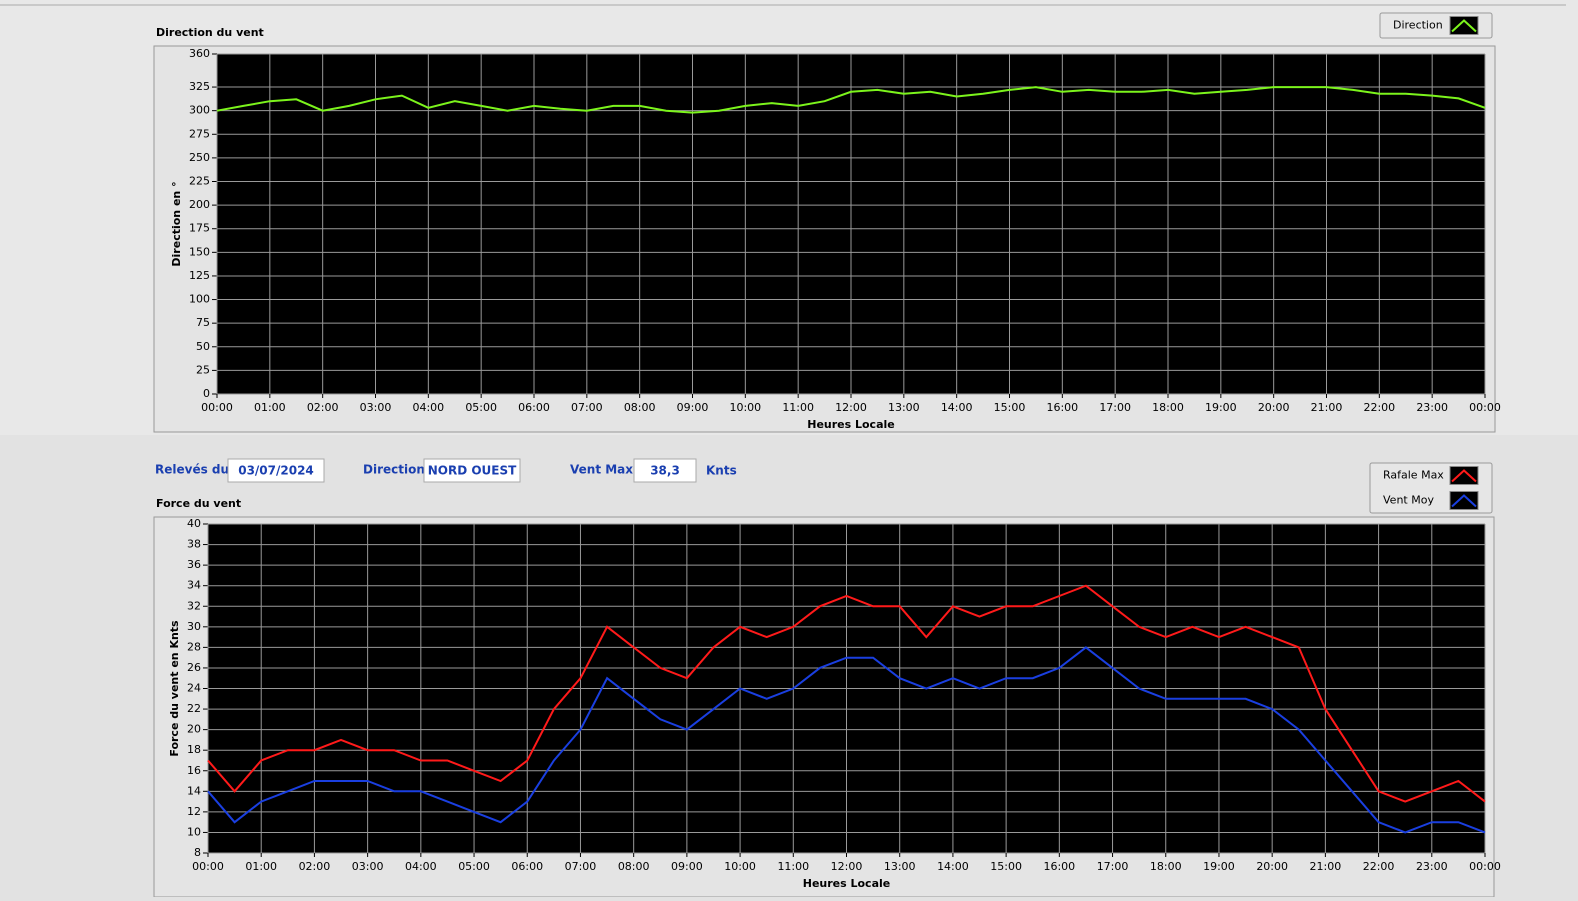  Describe the element at coordinates (194, 708) in the screenshot. I see `y-tick-label: 22` at that location.